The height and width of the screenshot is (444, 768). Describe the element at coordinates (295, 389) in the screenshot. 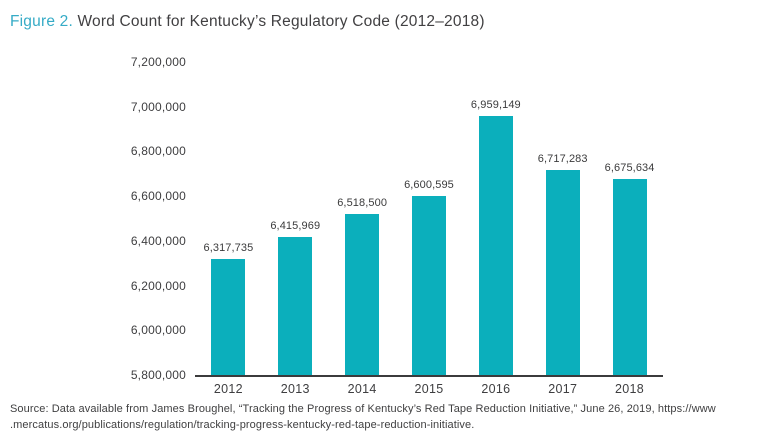

I see `x-axis-label: 2013` at that location.